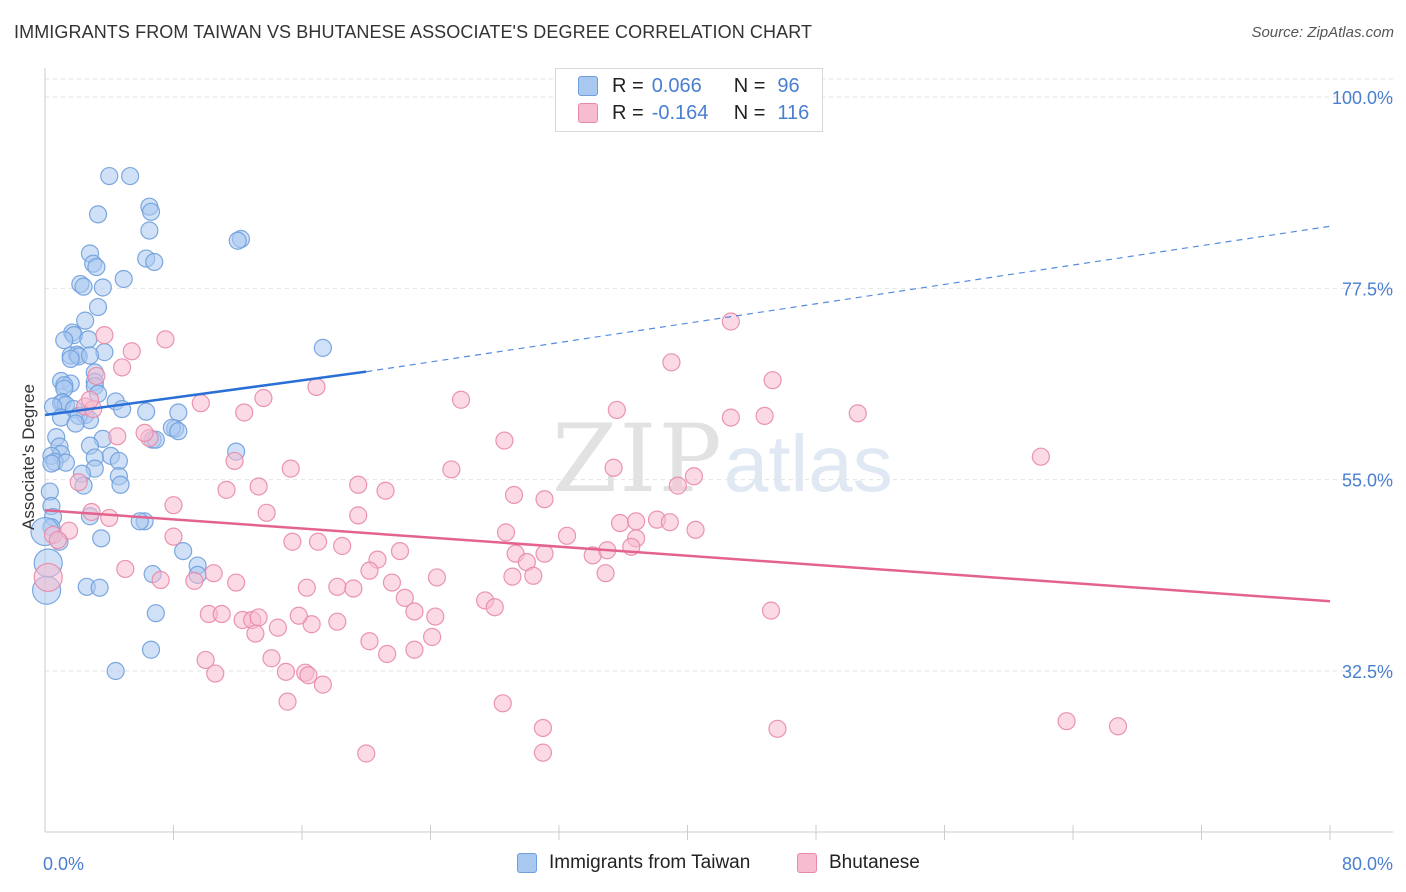  Describe the element at coordinates (181, 423) in the screenshot. I see `series-taiwan` at that location.